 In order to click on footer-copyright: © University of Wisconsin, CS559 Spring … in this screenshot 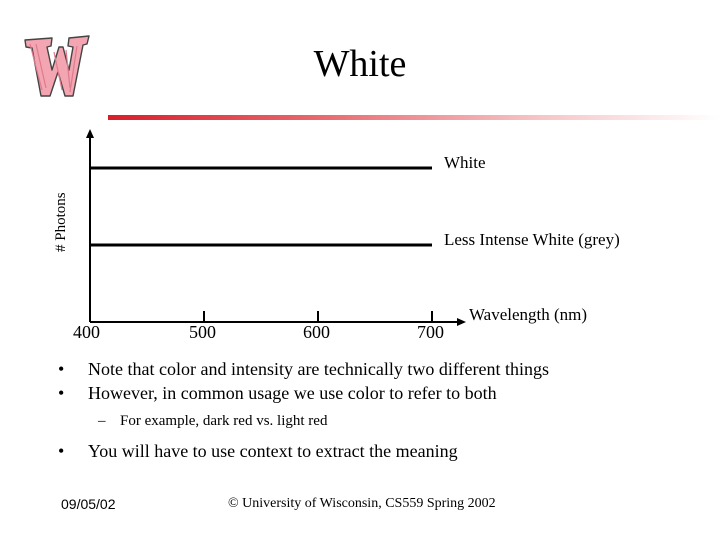, I will do `click(362, 503)`.